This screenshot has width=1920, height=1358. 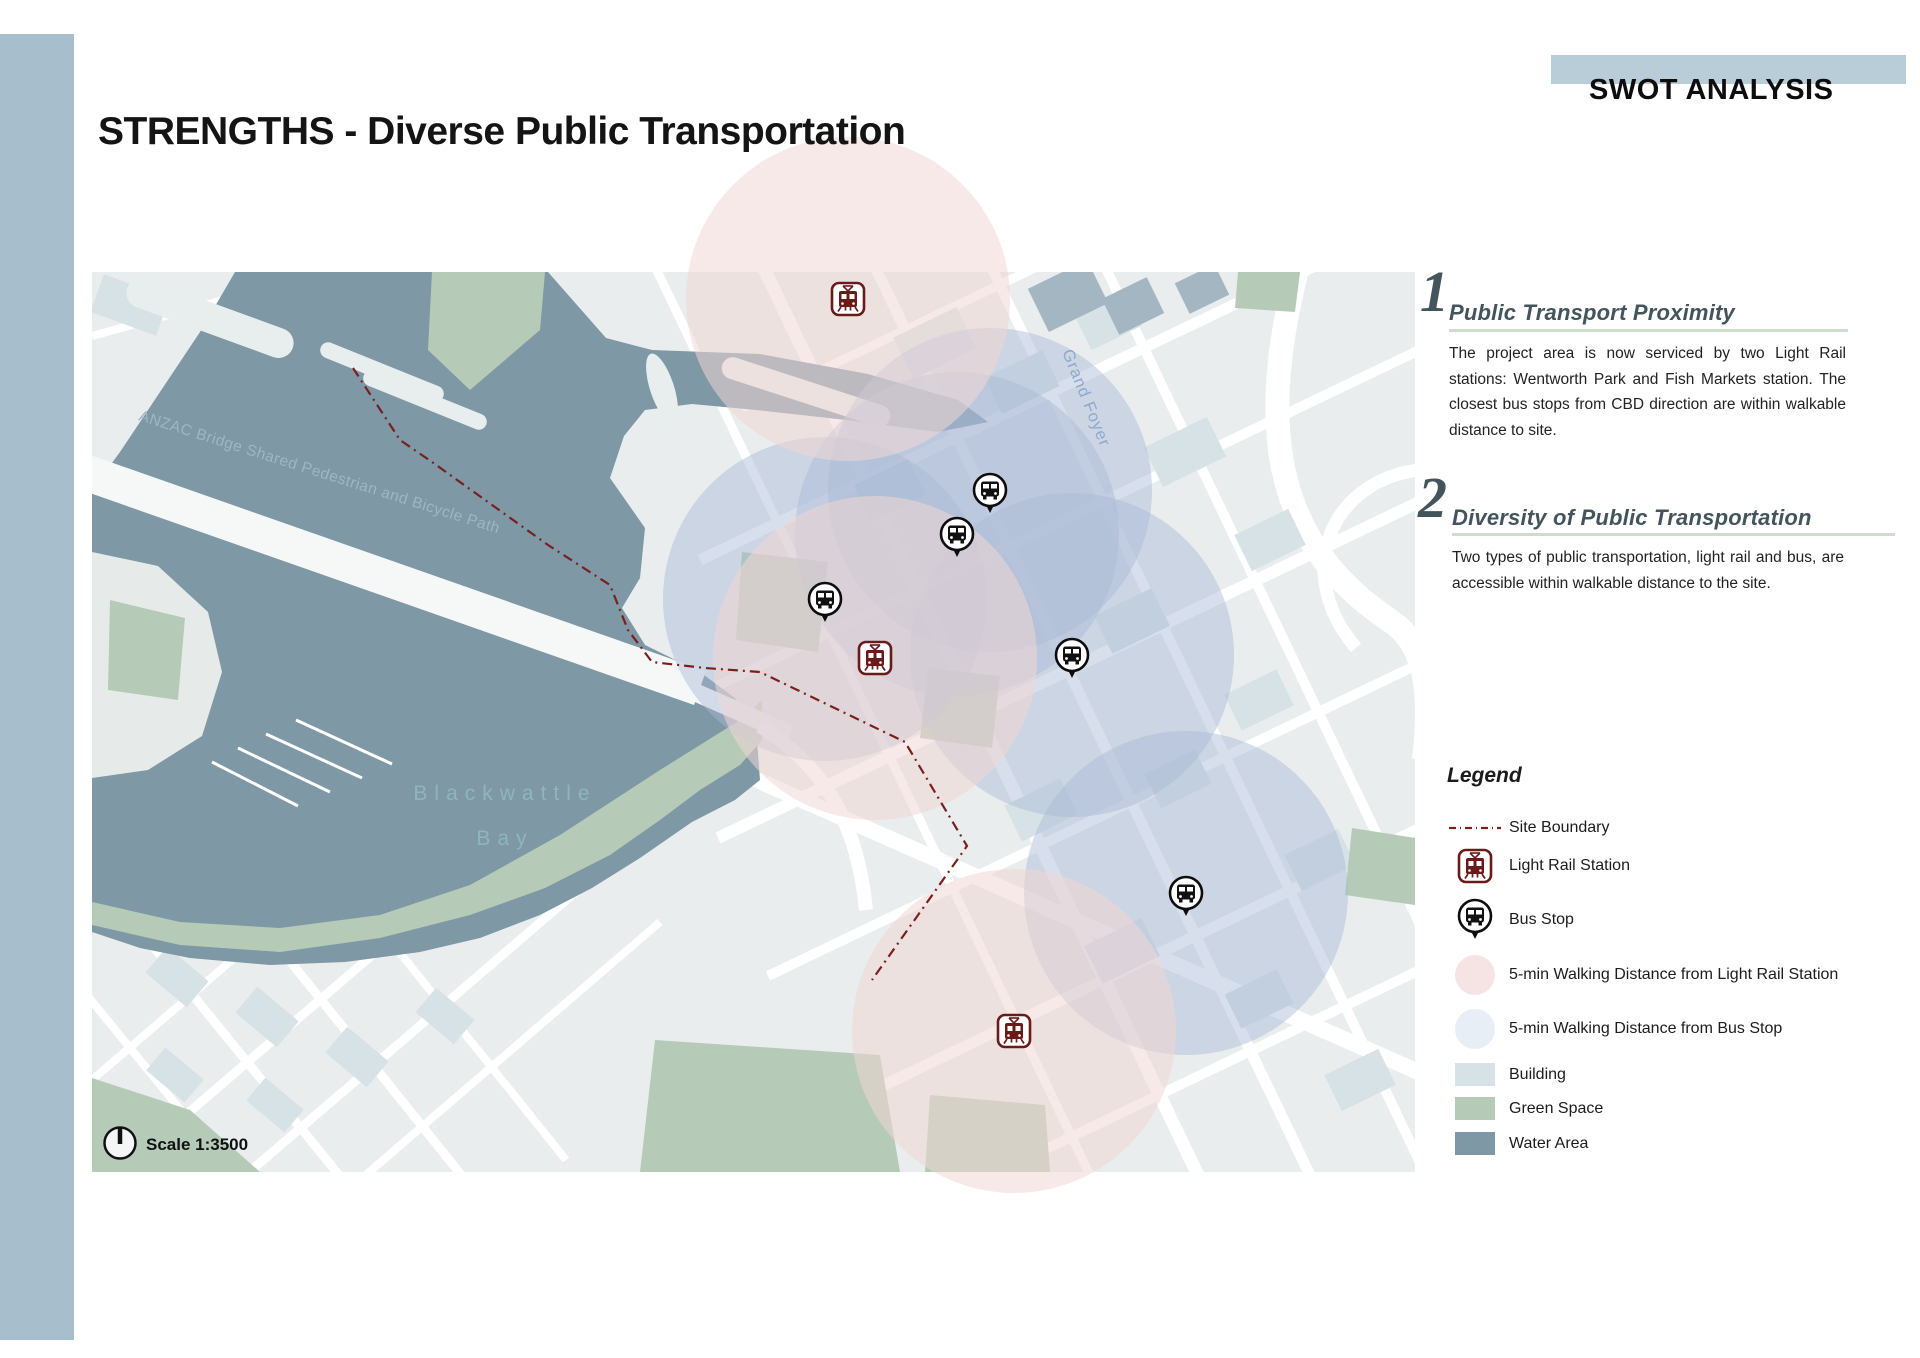 I want to click on bay-label-line2: Bay, so click(x=504, y=838).